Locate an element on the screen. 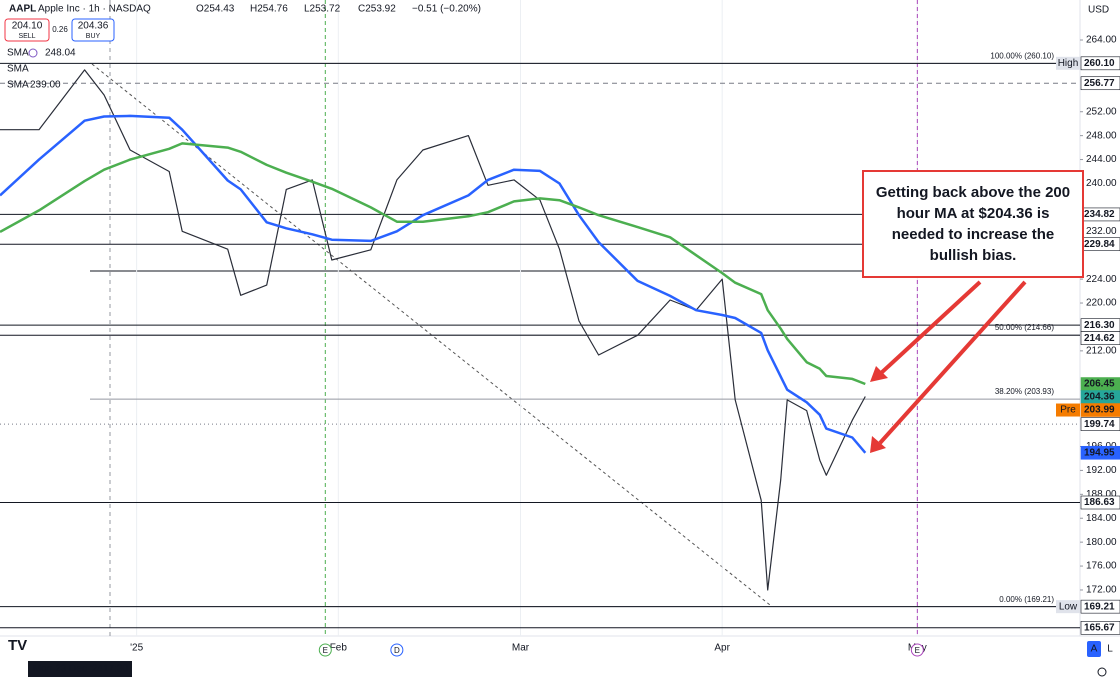 The image size is (1120, 684). auto-scale-label: A is located at coordinates (1094, 649).